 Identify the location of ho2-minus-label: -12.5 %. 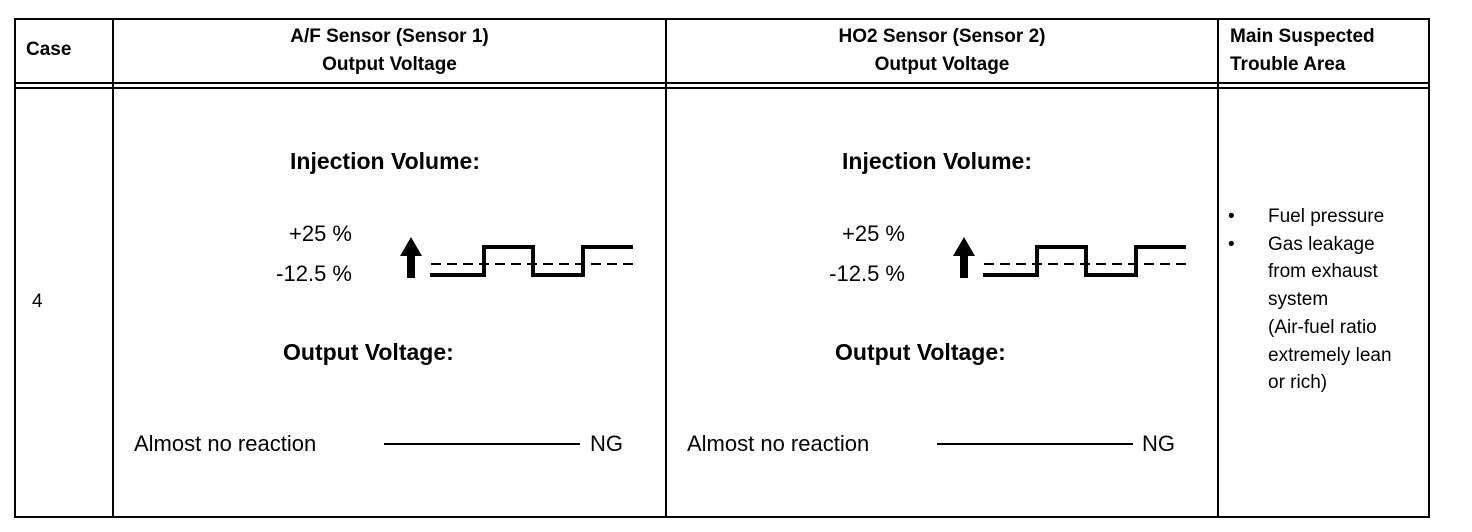
(867, 273).